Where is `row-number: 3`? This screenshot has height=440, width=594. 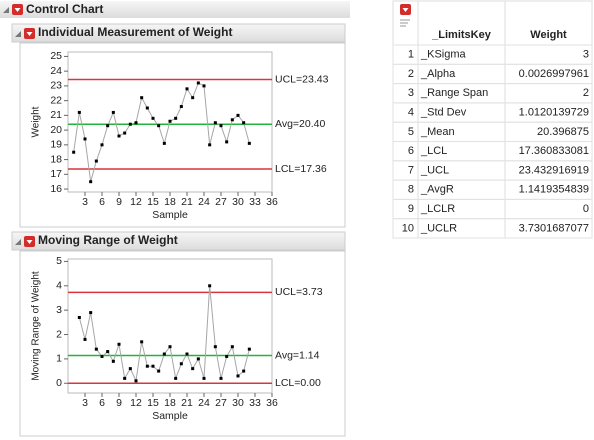 row-number: 3 is located at coordinates (411, 93).